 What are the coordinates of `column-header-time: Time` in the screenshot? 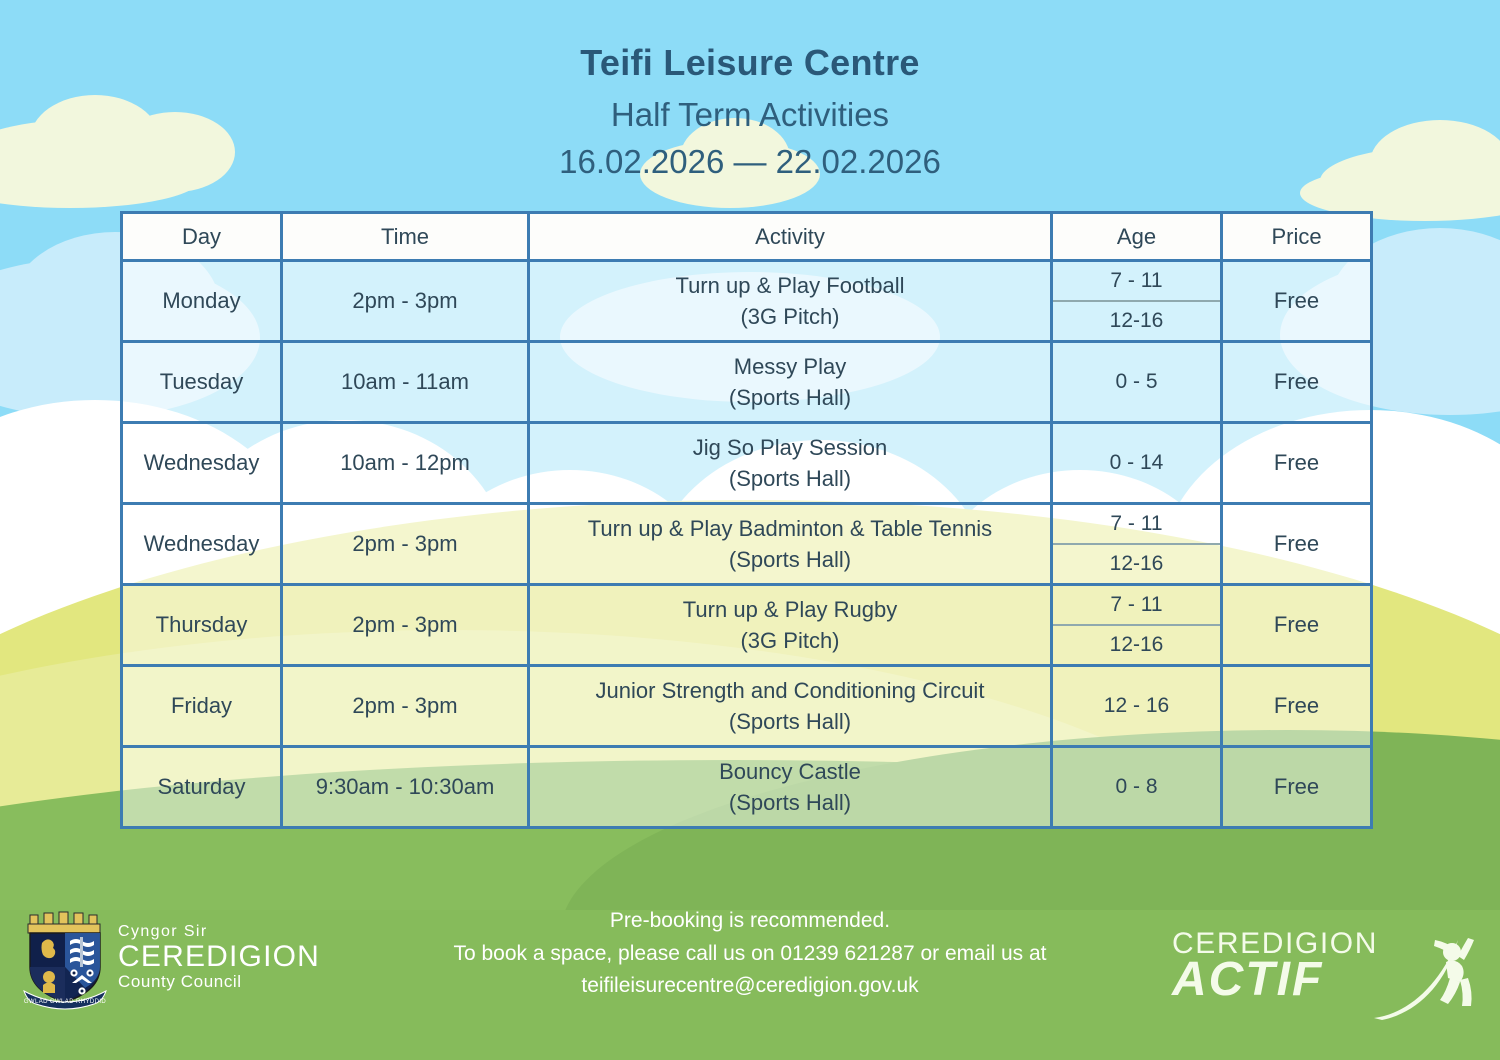 It's located at (405, 236).